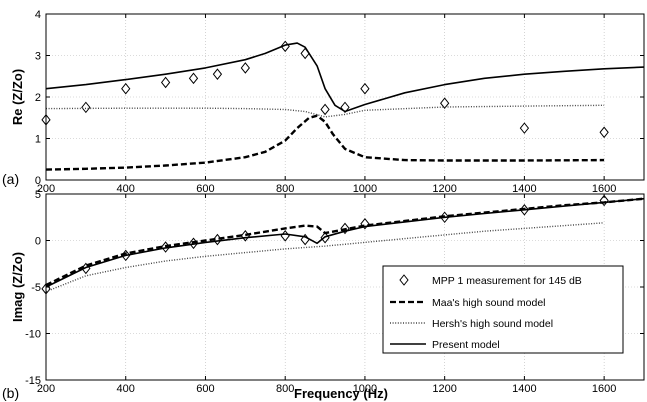 This screenshot has height=402, width=647. I want to click on x-tick-label-b: 1000, so click(365, 389).